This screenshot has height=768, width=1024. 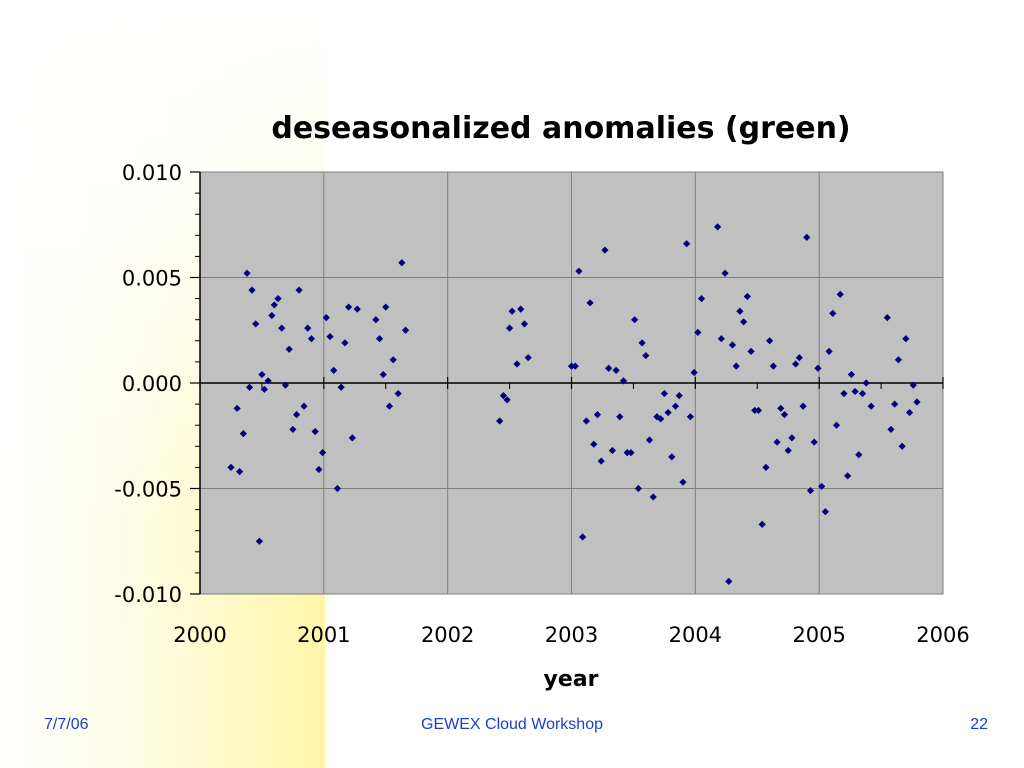 I want to click on x-axis-title: year, so click(x=571, y=679).